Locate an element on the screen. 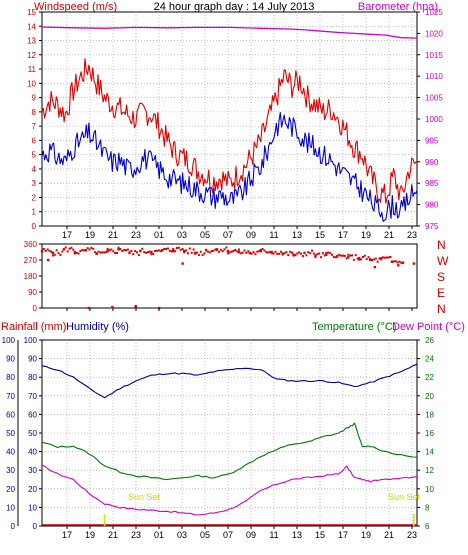 The image size is (468, 555). barometer-ytick-label: 985 is located at coordinates (432, 183).